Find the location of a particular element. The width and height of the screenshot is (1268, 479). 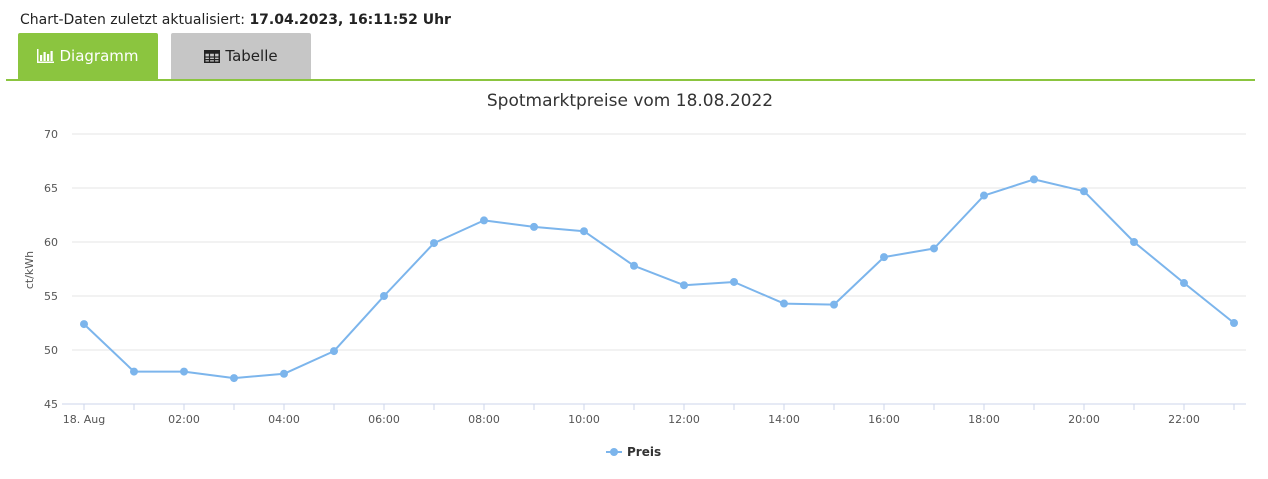

tab-diagramm: Diagramm is located at coordinates (88, 56).